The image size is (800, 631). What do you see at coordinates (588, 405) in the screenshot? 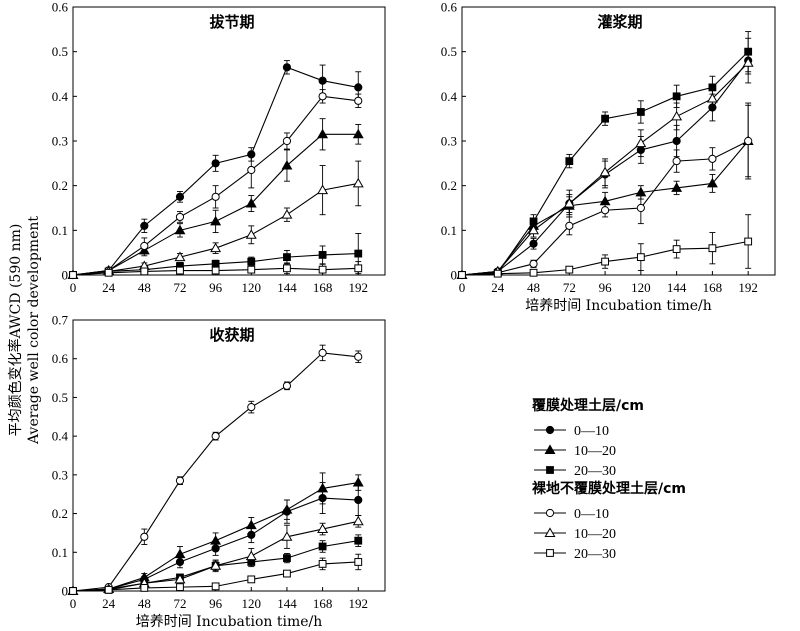
I see `legend-group-film: 覆膜处理土层/cm` at bounding box center [588, 405].